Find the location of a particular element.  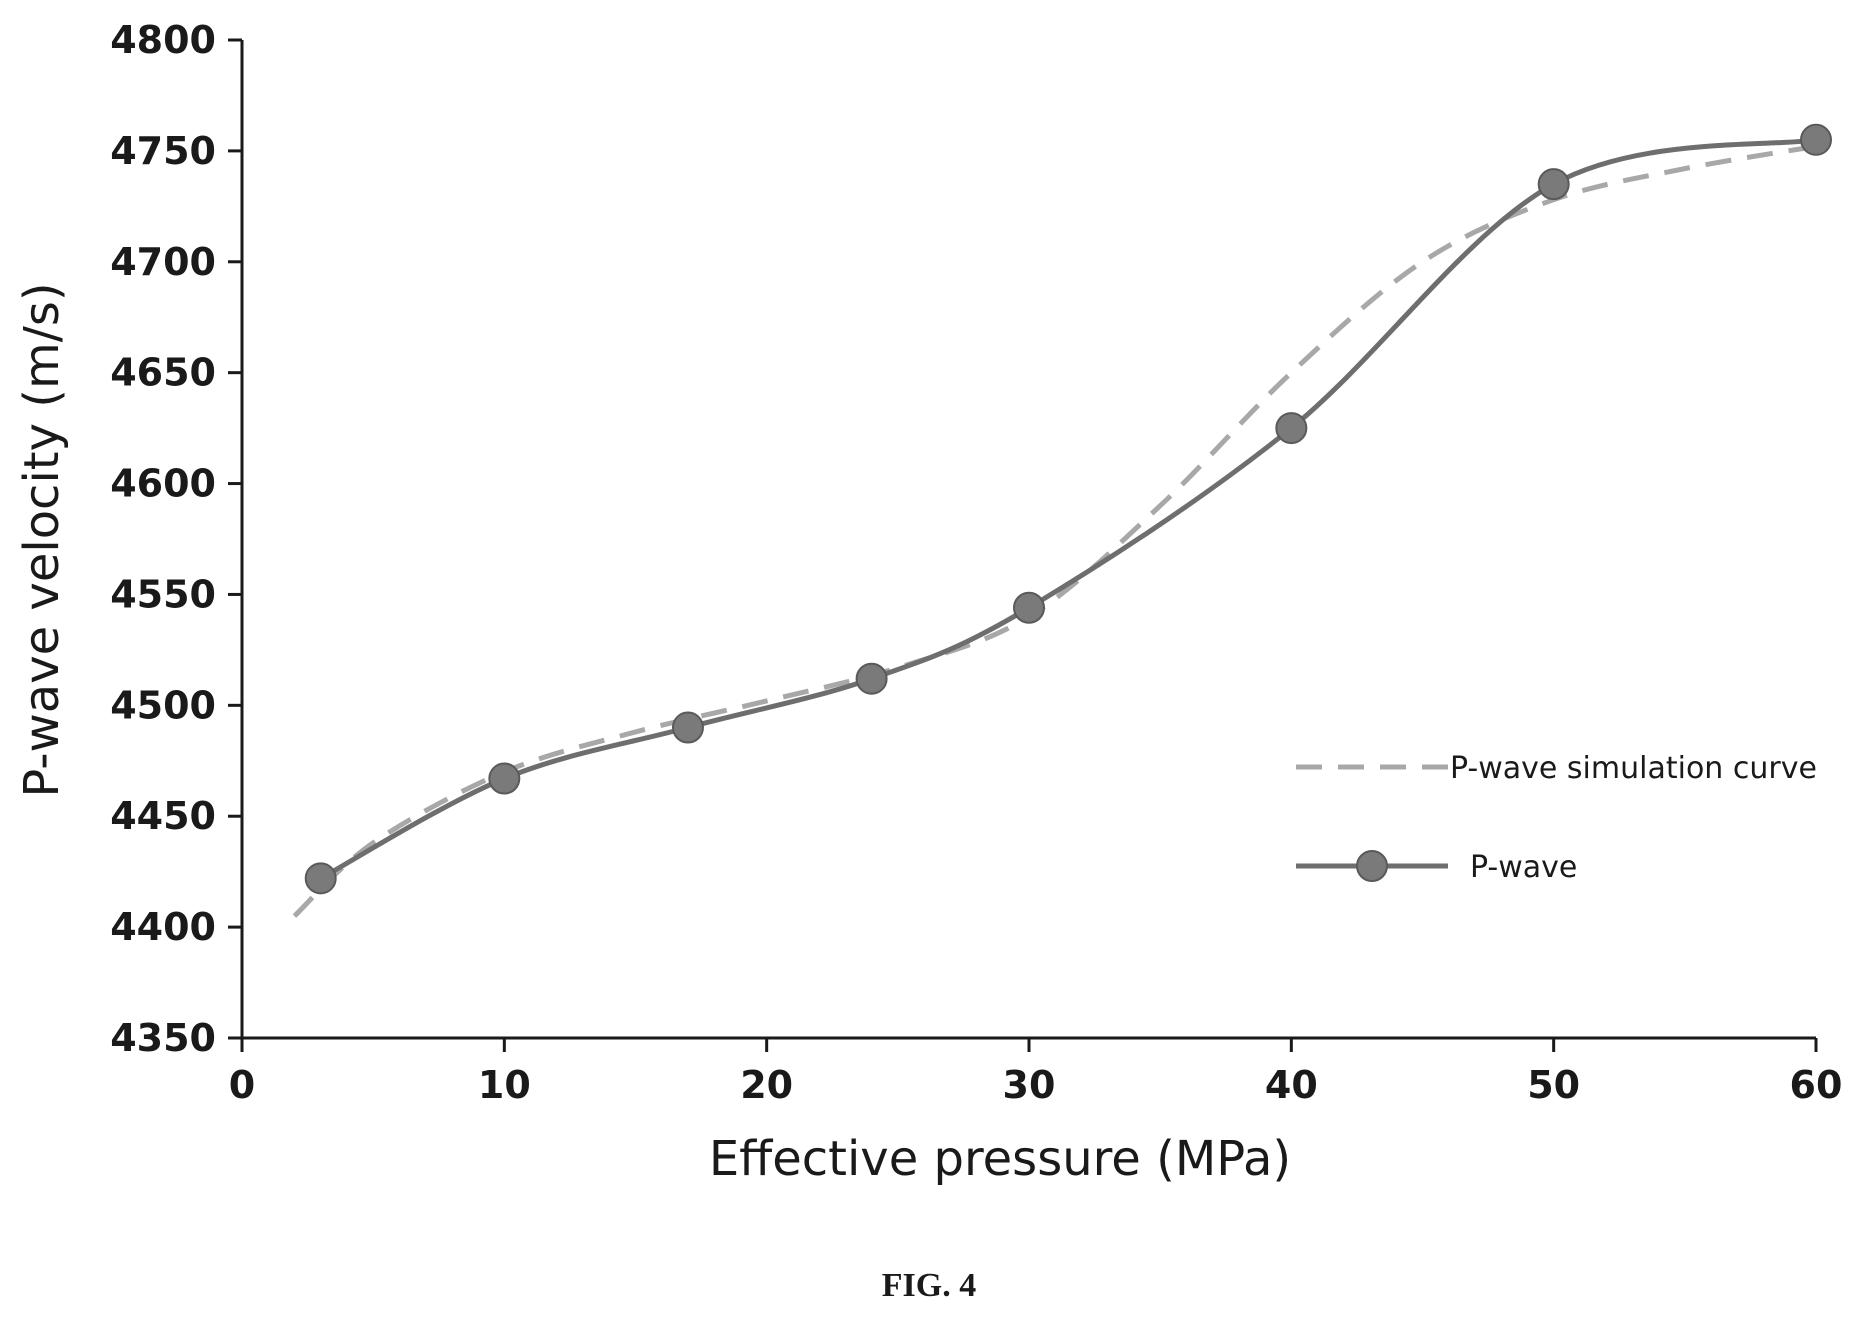

x-tick-label: 10 is located at coordinates (504, 1085).